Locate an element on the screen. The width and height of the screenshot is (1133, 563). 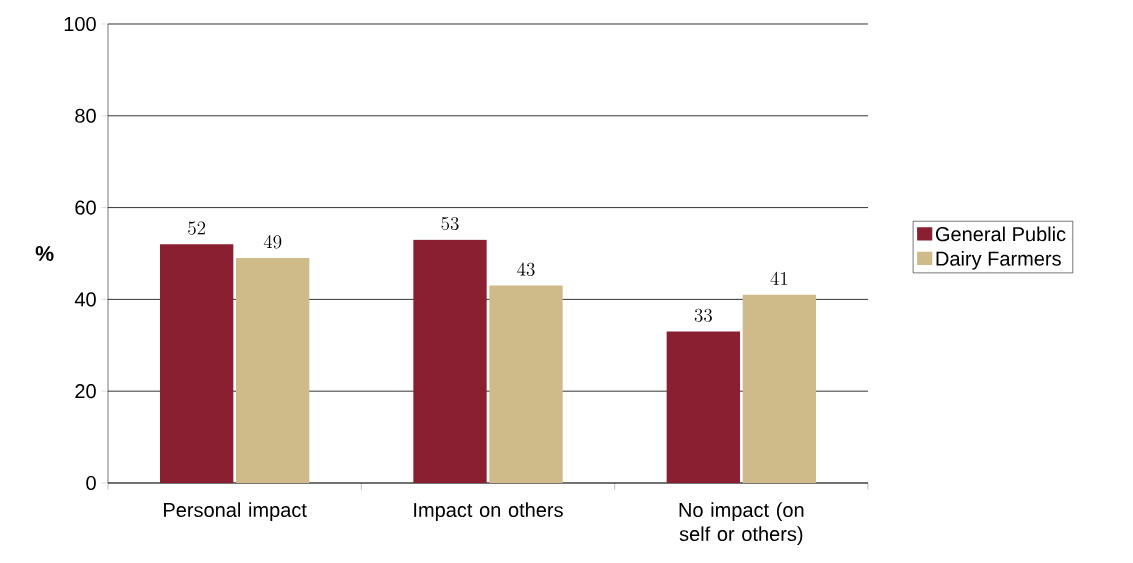
data-label: 33 is located at coordinates (703, 315).